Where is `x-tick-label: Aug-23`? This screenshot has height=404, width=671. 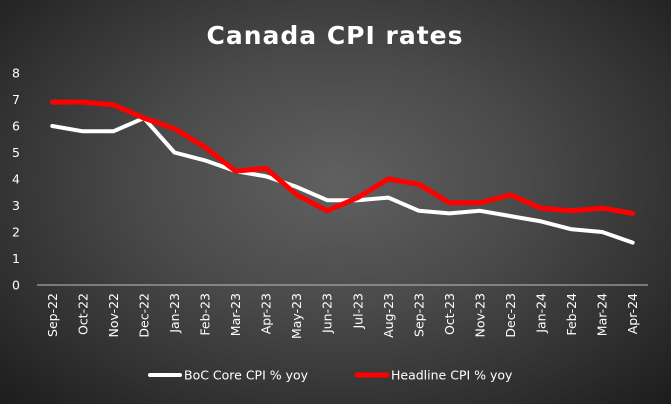 x-tick-label: Aug-23 is located at coordinates (388, 315).